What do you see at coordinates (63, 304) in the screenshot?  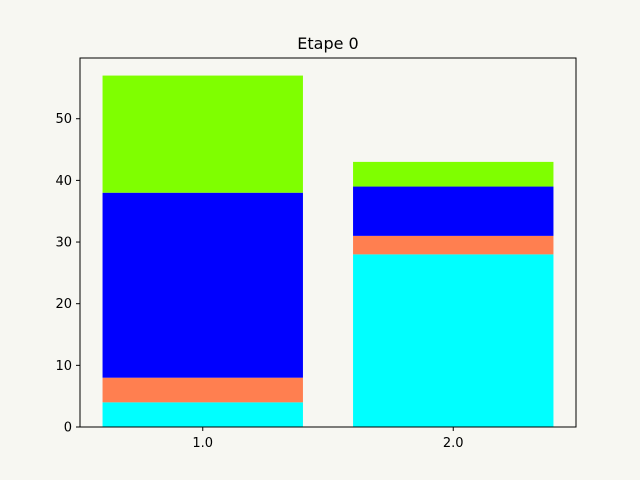 I see `y-tick-label: 20` at bounding box center [63, 304].